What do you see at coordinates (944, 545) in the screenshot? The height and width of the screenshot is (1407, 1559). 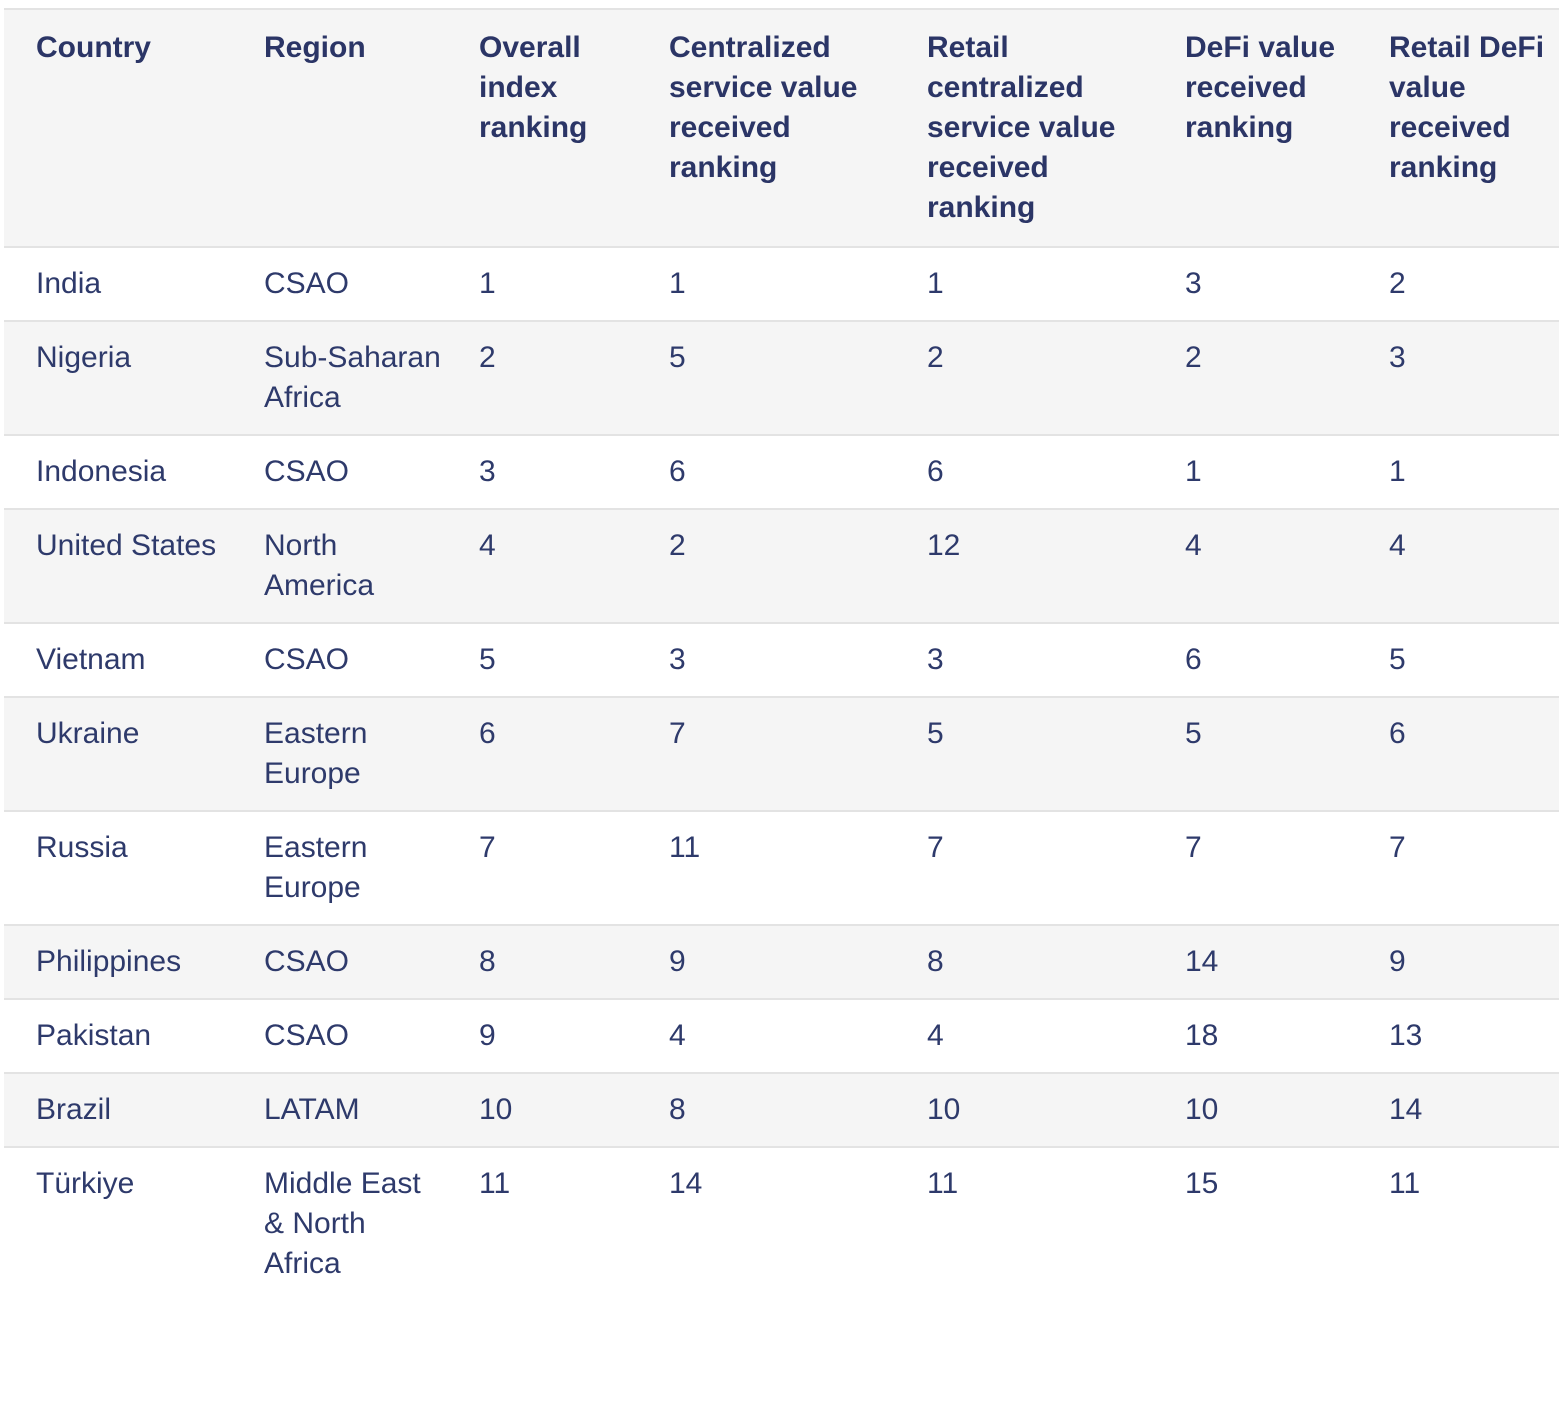 I see `cell-retail-centralized: 12` at bounding box center [944, 545].